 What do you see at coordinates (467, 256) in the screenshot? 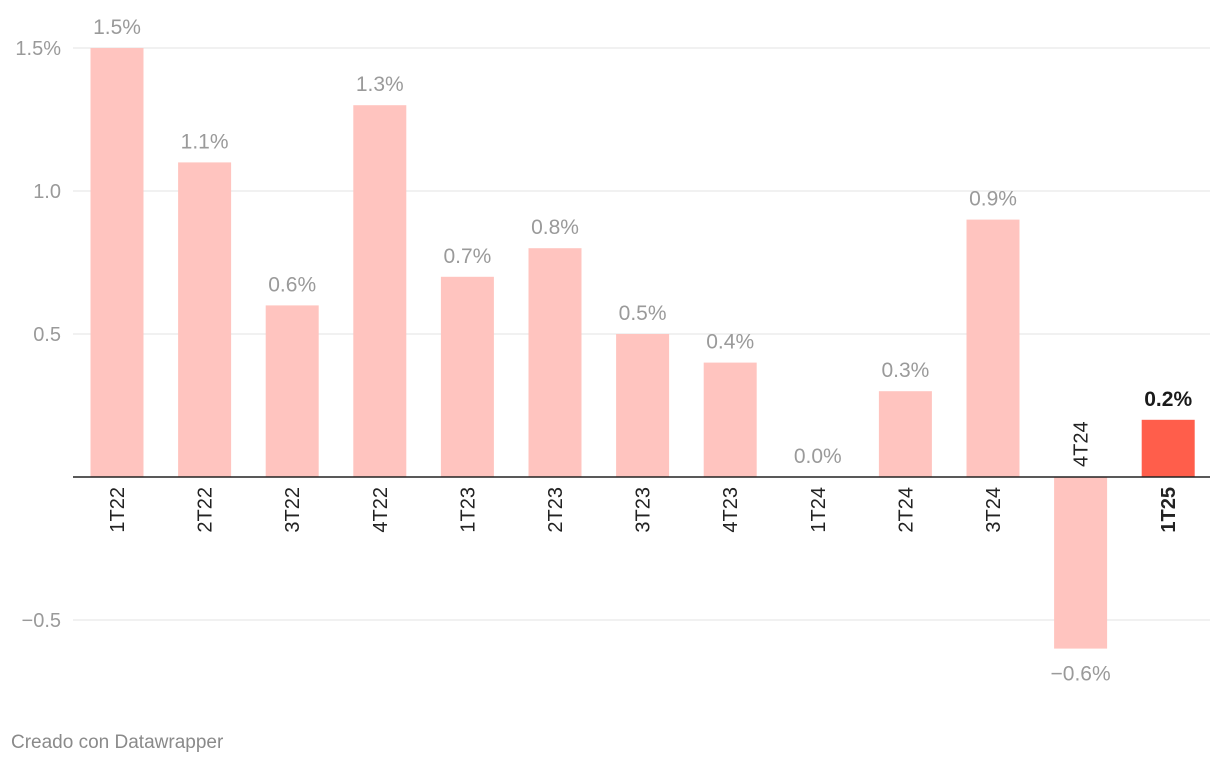
I see `value-label-1T23: 0.7%` at bounding box center [467, 256].